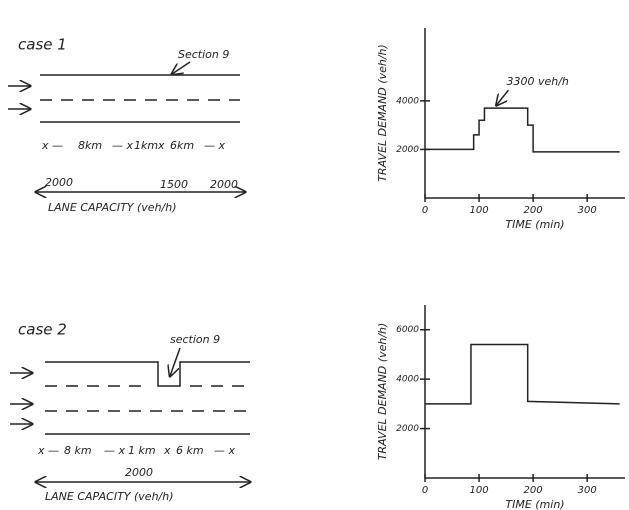 The height and width of the screenshot is (510, 629). I want to click on distance: 8km, so click(90, 145).